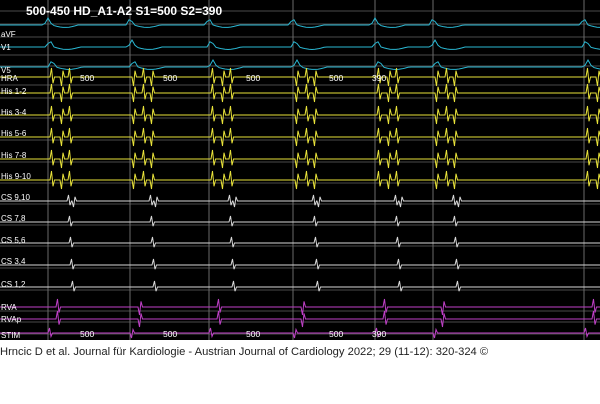 This screenshot has width=600, height=404. What do you see at coordinates (300, 221) in the screenshot?
I see `trace-cs78` at bounding box center [300, 221].